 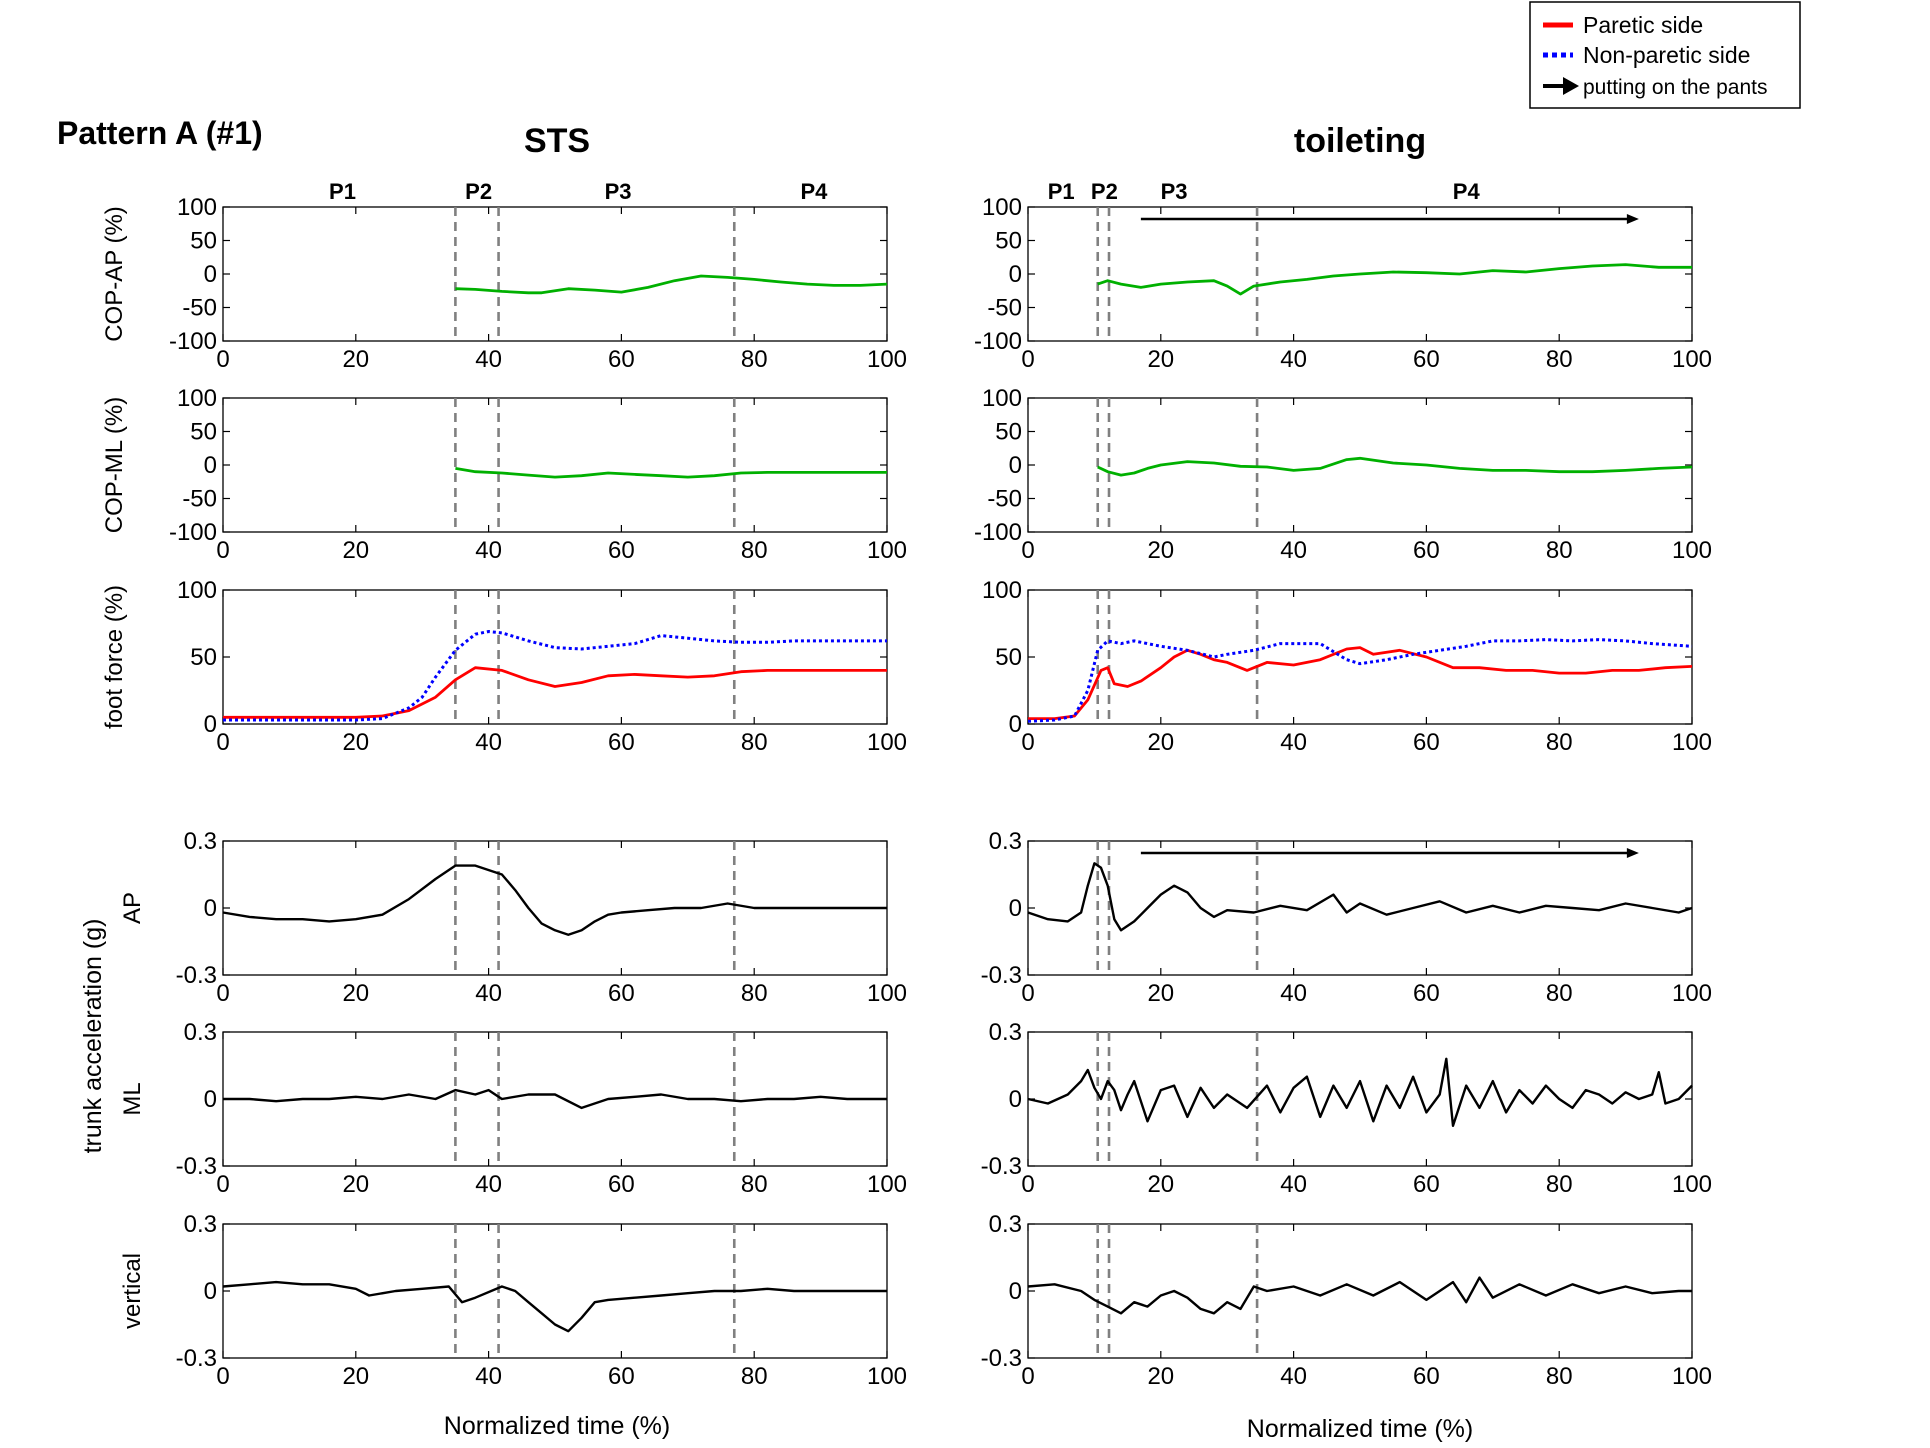 What do you see at coordinates (132, 1098) in the screenshot?
I see `sts-trunk-acceleration-ml-ylabel: ML` at bounding box center [132, 1098].